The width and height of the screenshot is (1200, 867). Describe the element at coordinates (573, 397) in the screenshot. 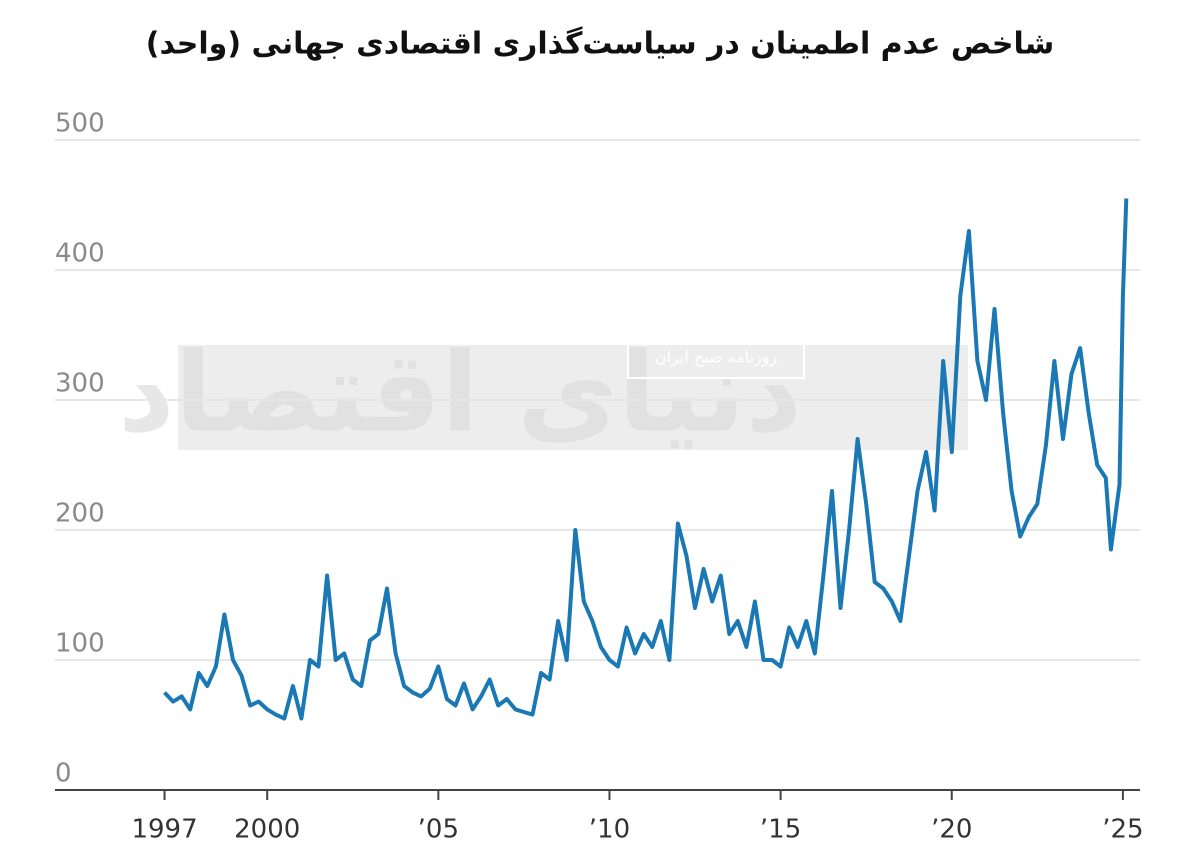

I see `watermark-band` at that location.